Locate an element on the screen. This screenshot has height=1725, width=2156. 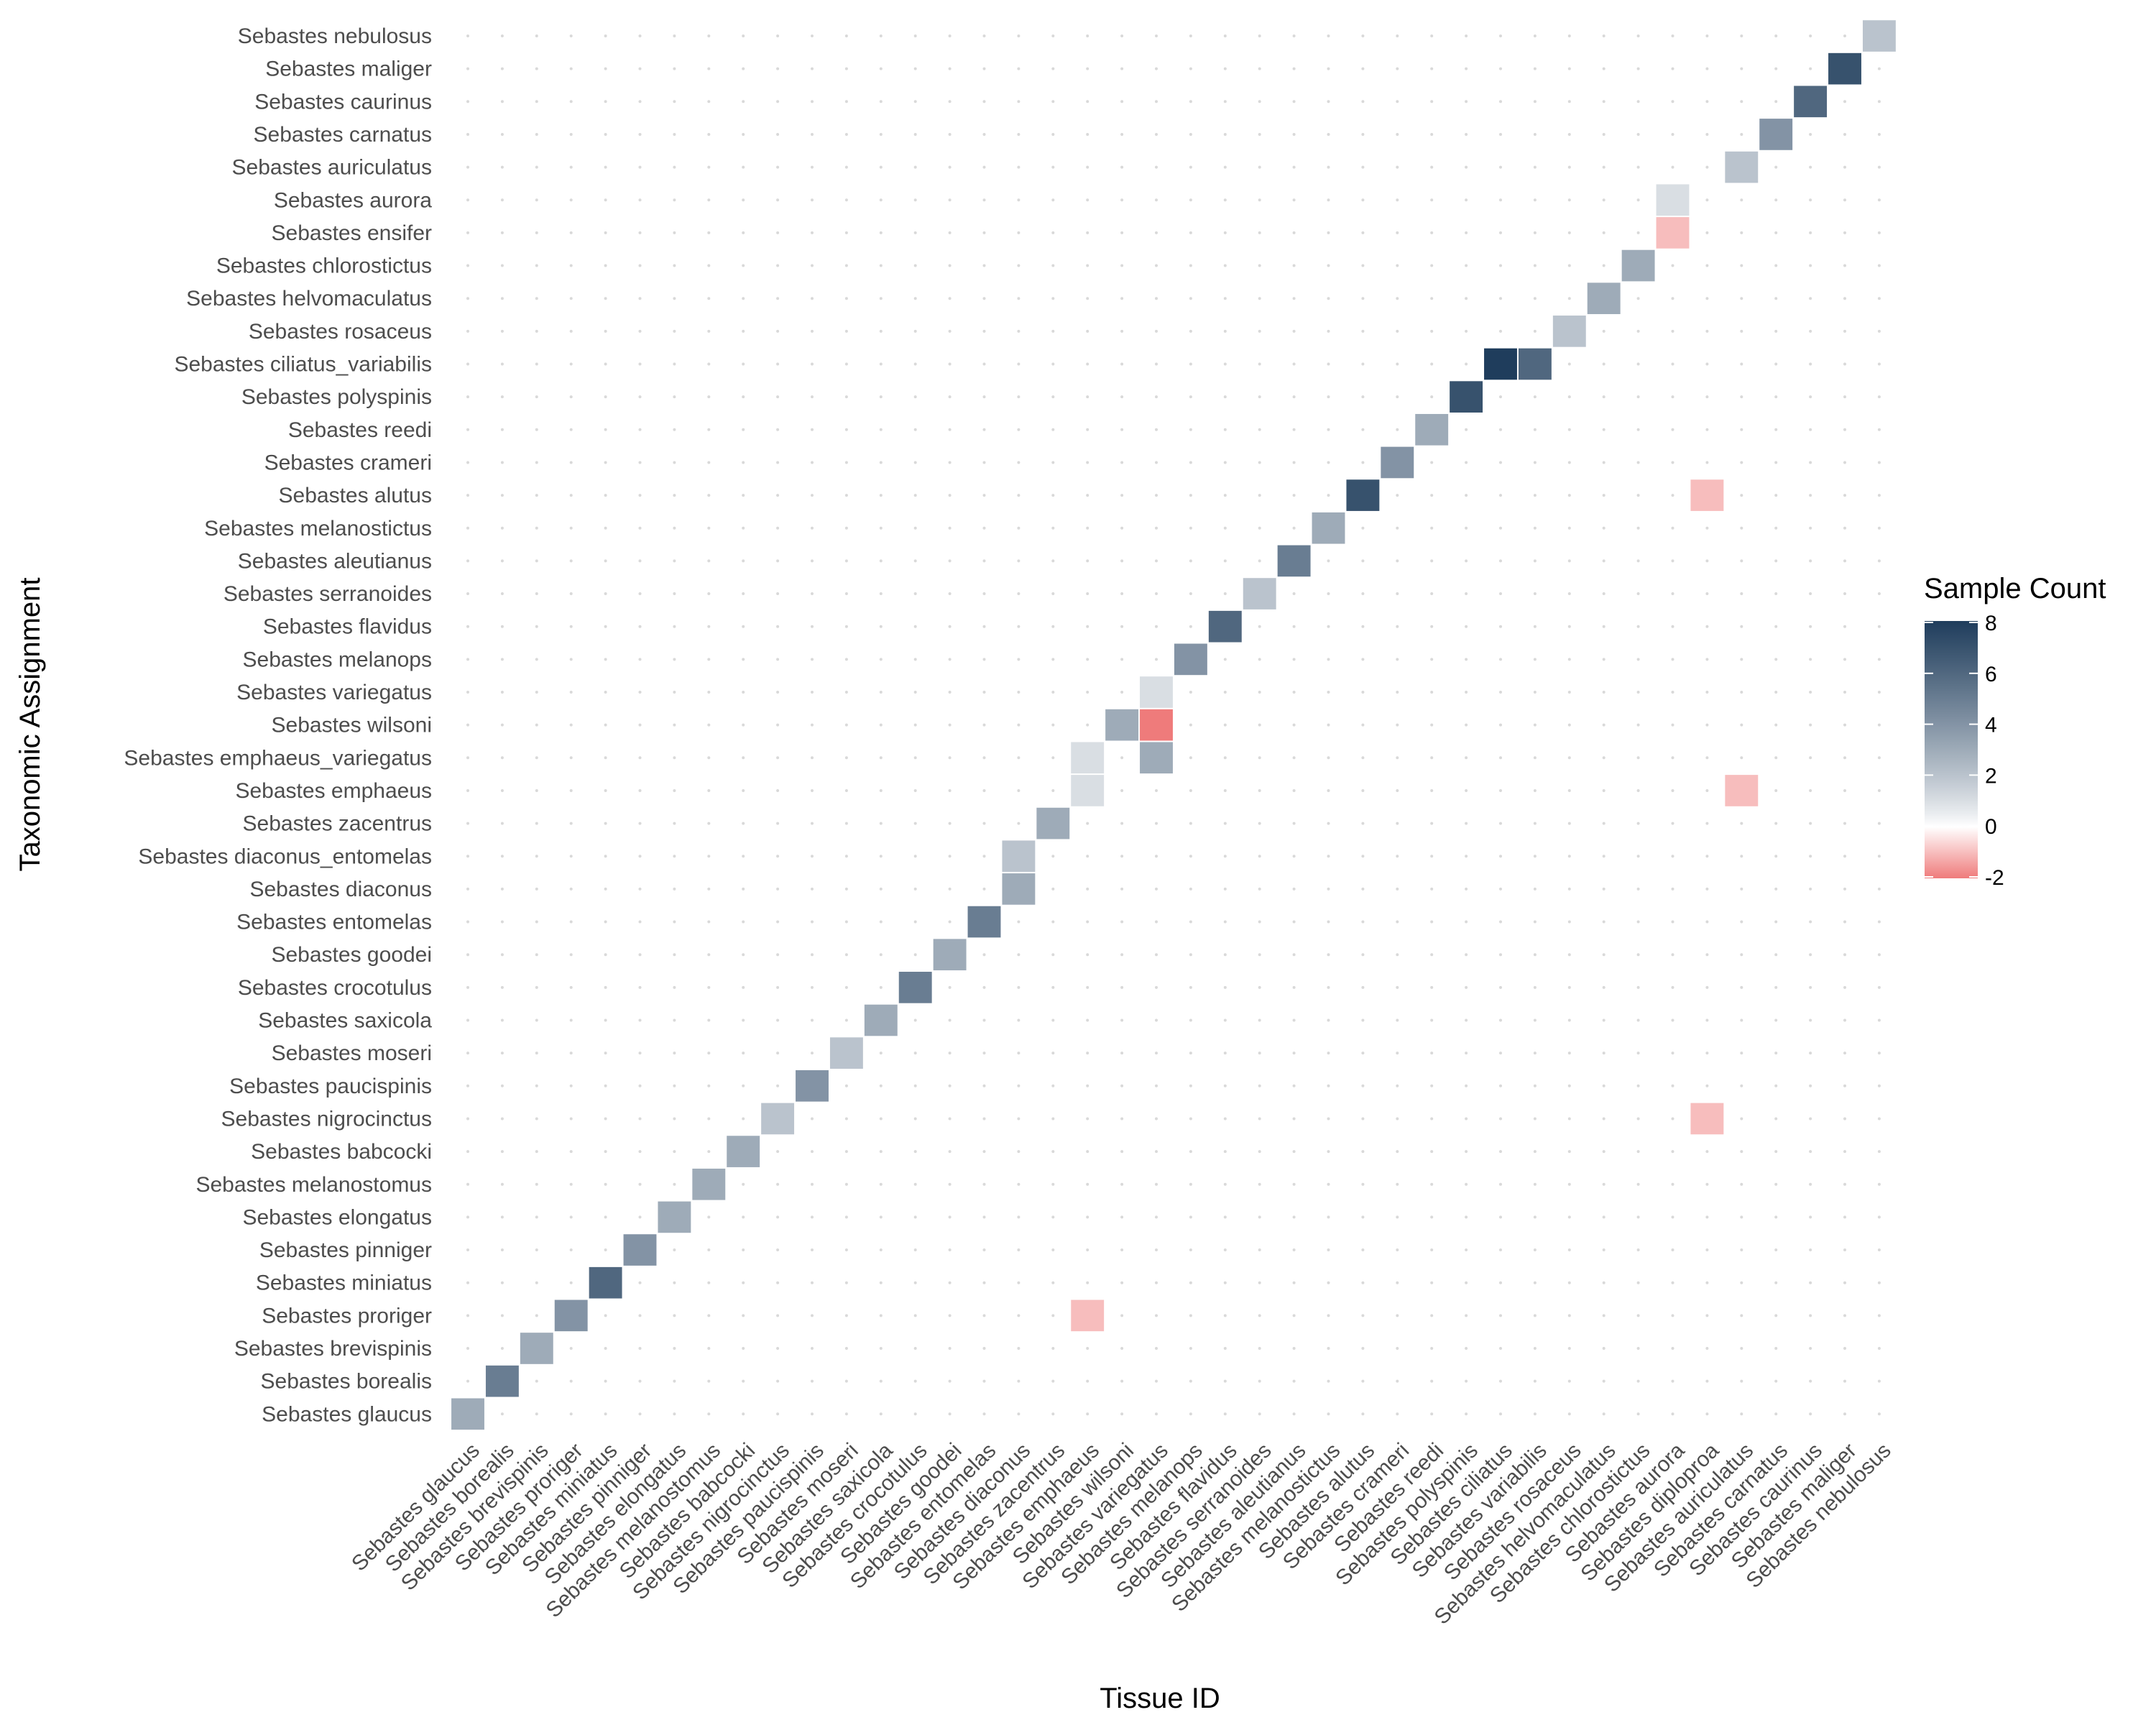
y-tick-label: Sebastes diaconus_entomelas is located at coordinates (285, 856).